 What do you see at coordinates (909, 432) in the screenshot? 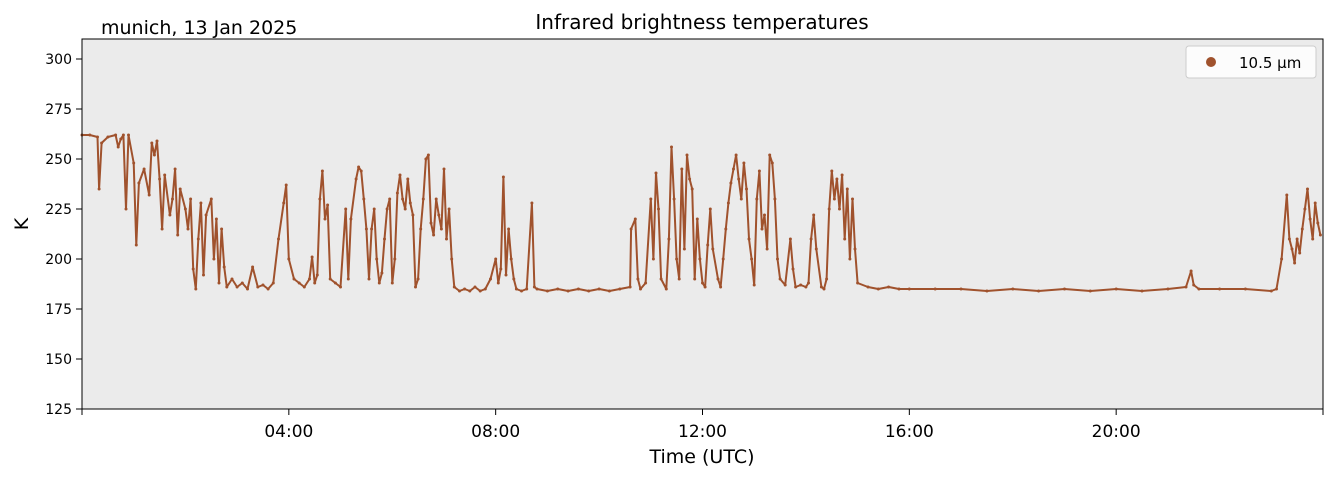
I see `x-tick-label-1600: 16:00` at bounding box center [909, 432].